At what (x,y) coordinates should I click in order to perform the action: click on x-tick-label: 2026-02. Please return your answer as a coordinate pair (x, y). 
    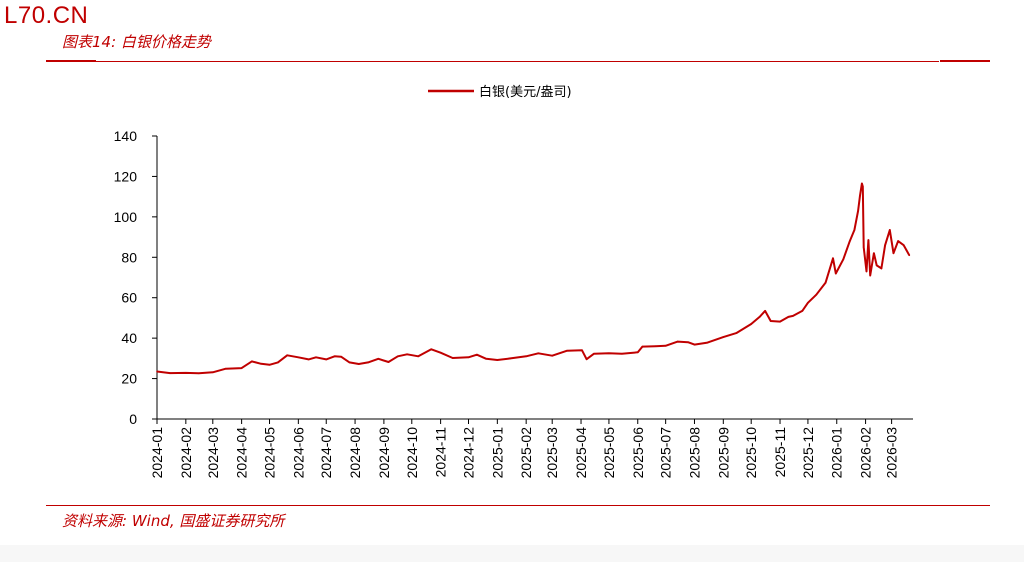
    Looking at the image, I should click on (866, 453).